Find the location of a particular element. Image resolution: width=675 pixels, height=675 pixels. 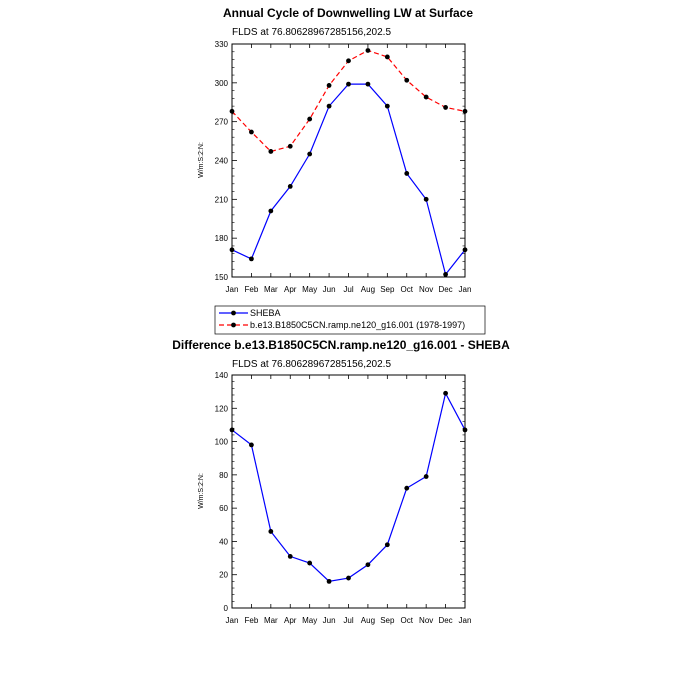

y-tick-label: 0 is located at coordinates (226, 608).